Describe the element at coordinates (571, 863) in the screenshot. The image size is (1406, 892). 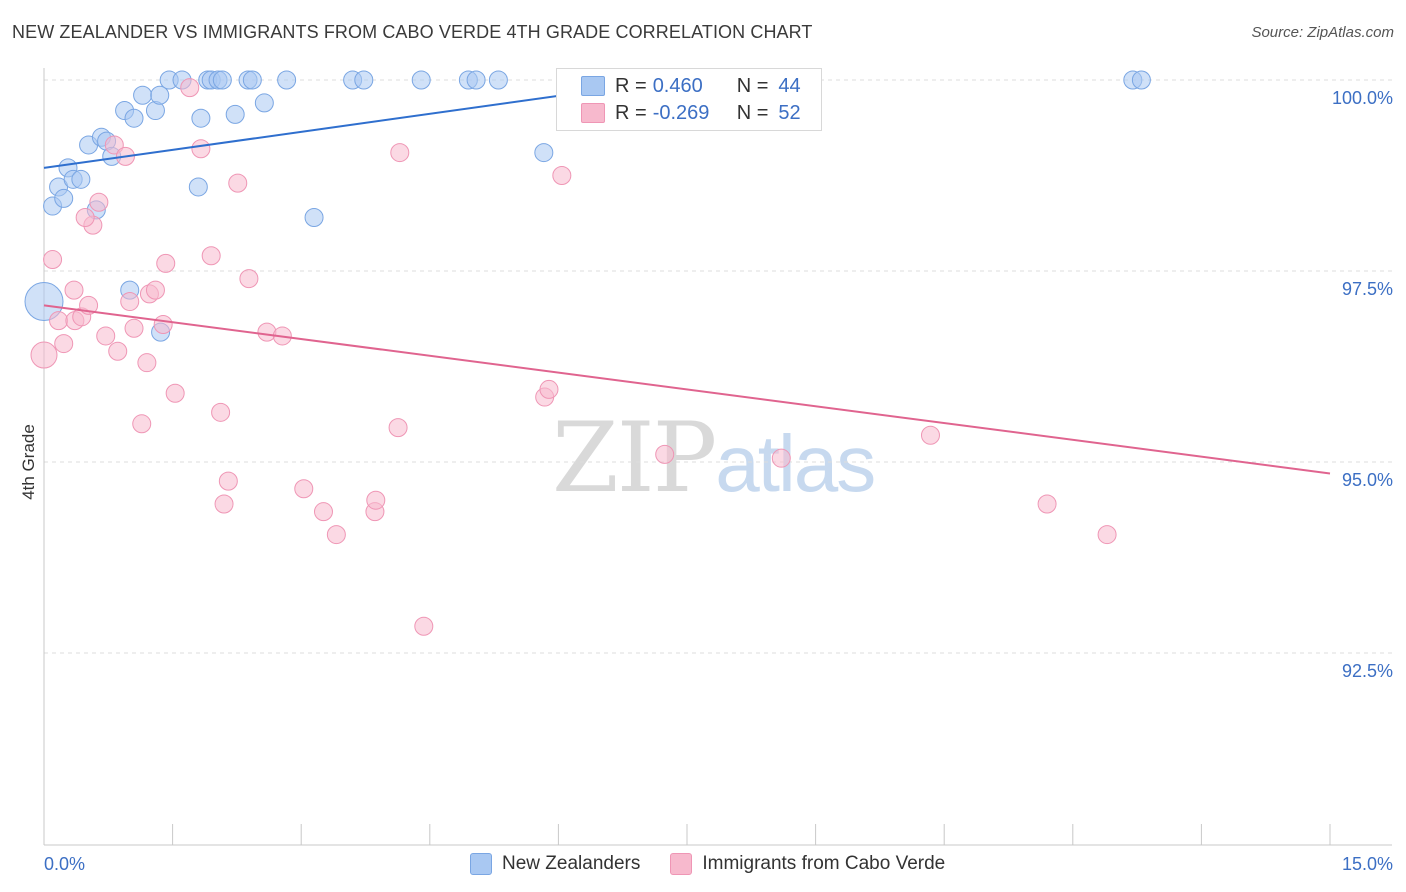
I see `series-label: New Zealanders` at that location.